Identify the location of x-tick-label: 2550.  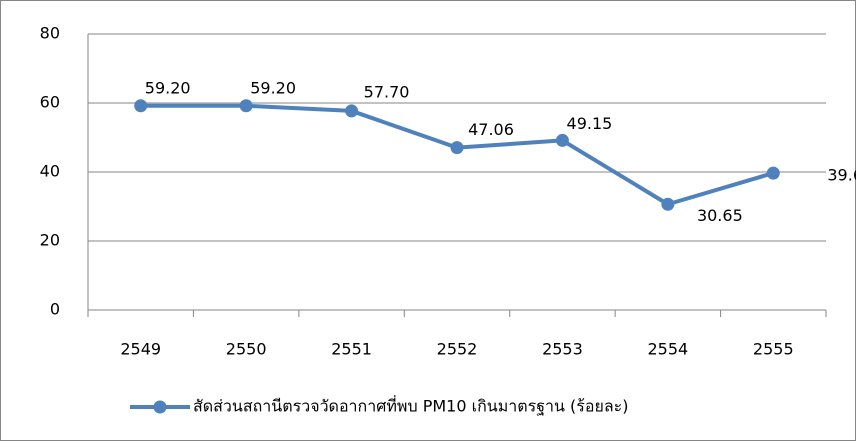
(246, 349).